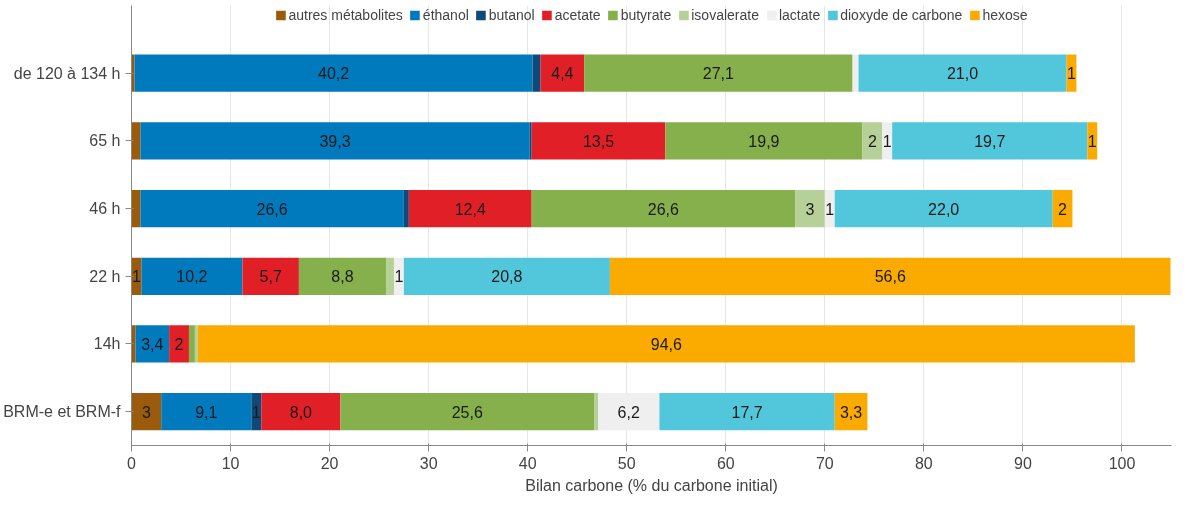 The width and height of the screenshot is (1203, 531). I want to click on legend-label: hexose, so click(1005, 15).